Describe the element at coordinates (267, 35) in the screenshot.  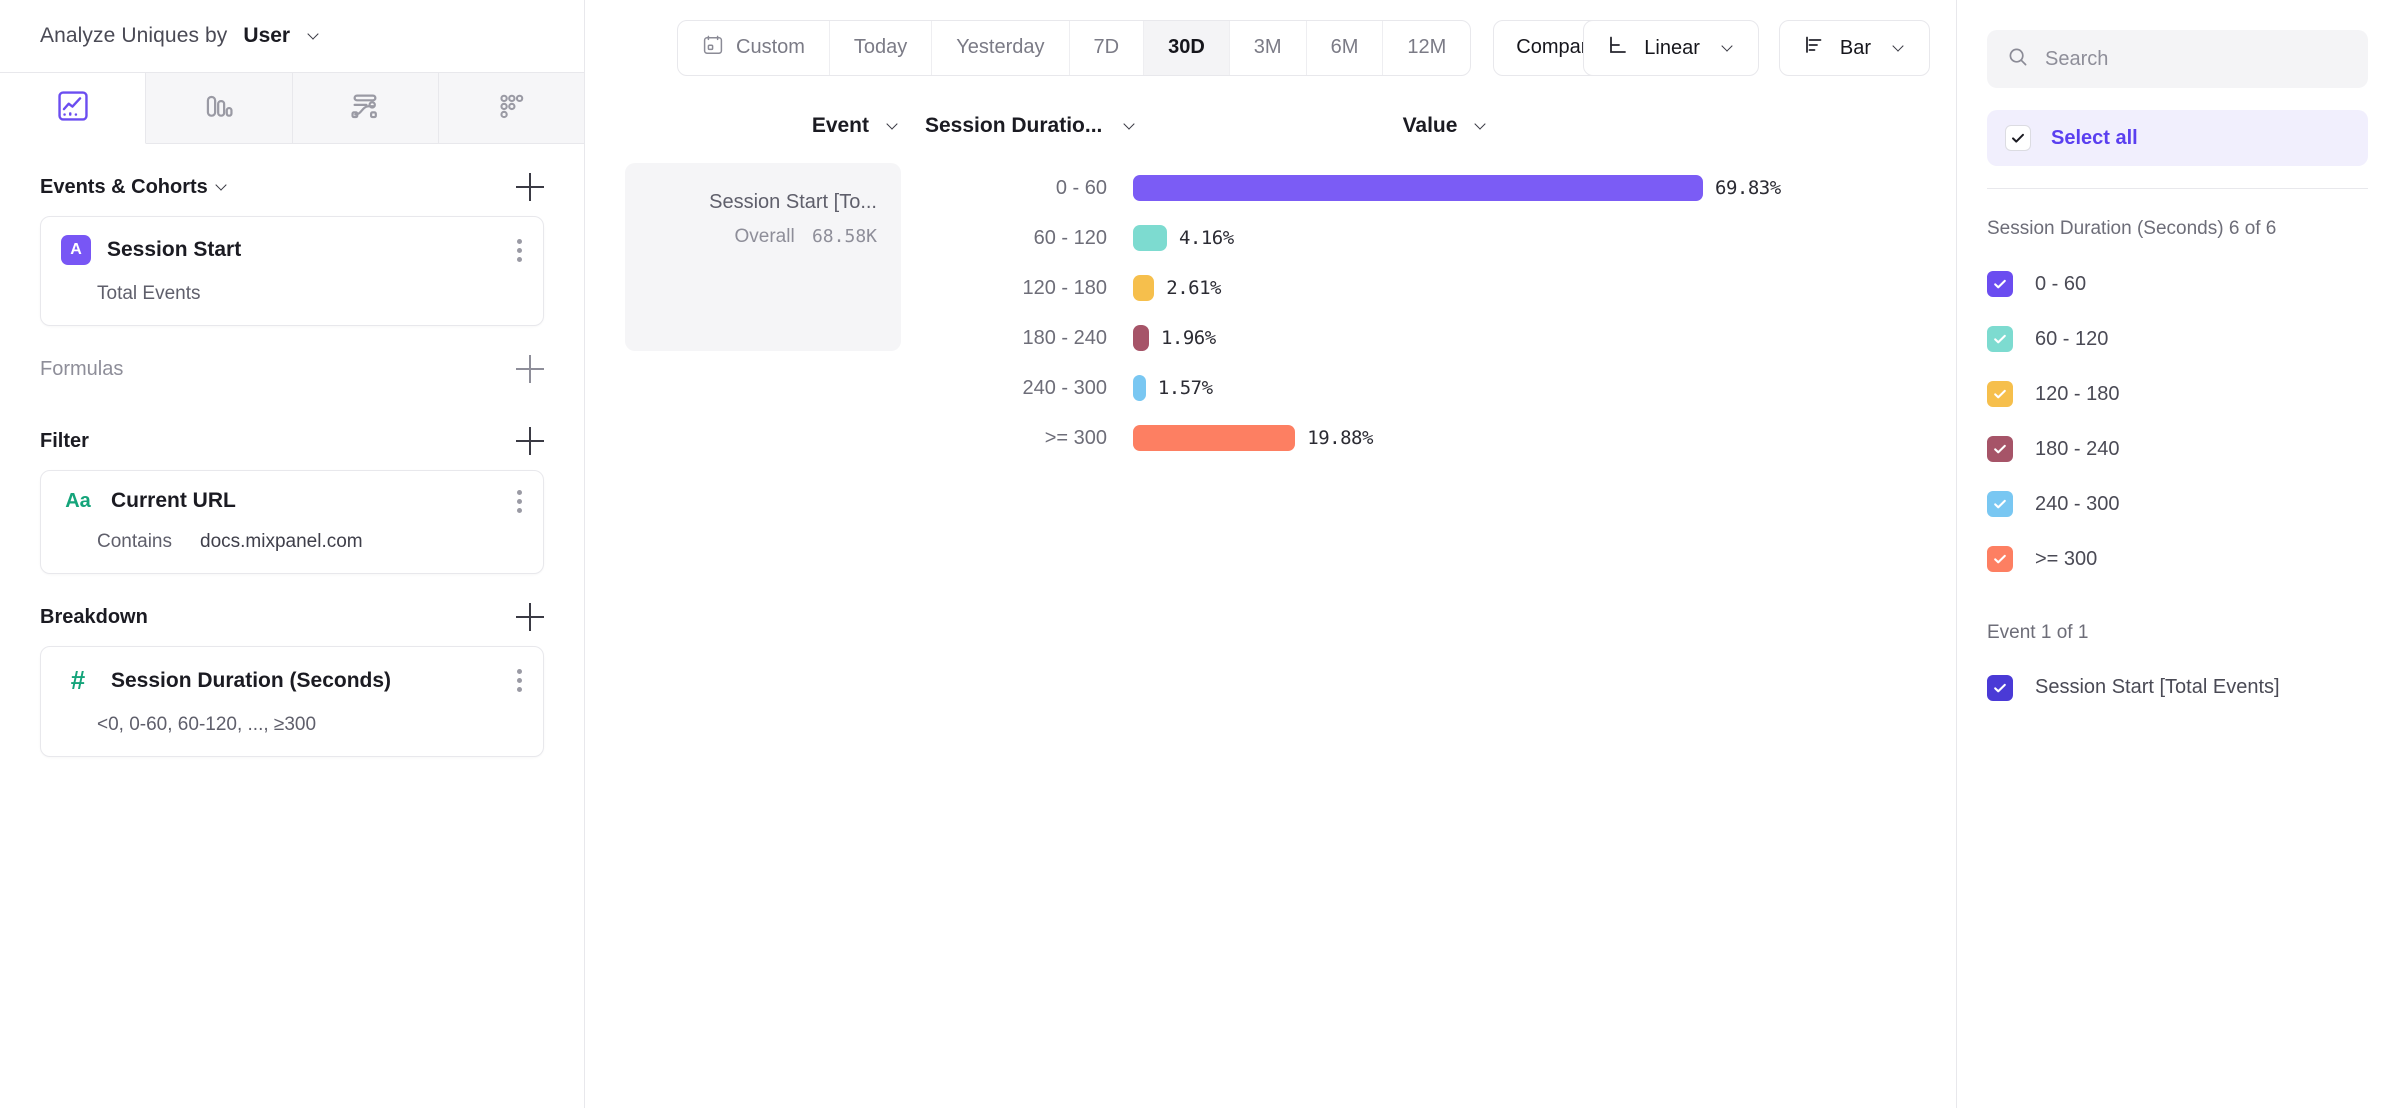
I see `analyze-value: User` at that location.